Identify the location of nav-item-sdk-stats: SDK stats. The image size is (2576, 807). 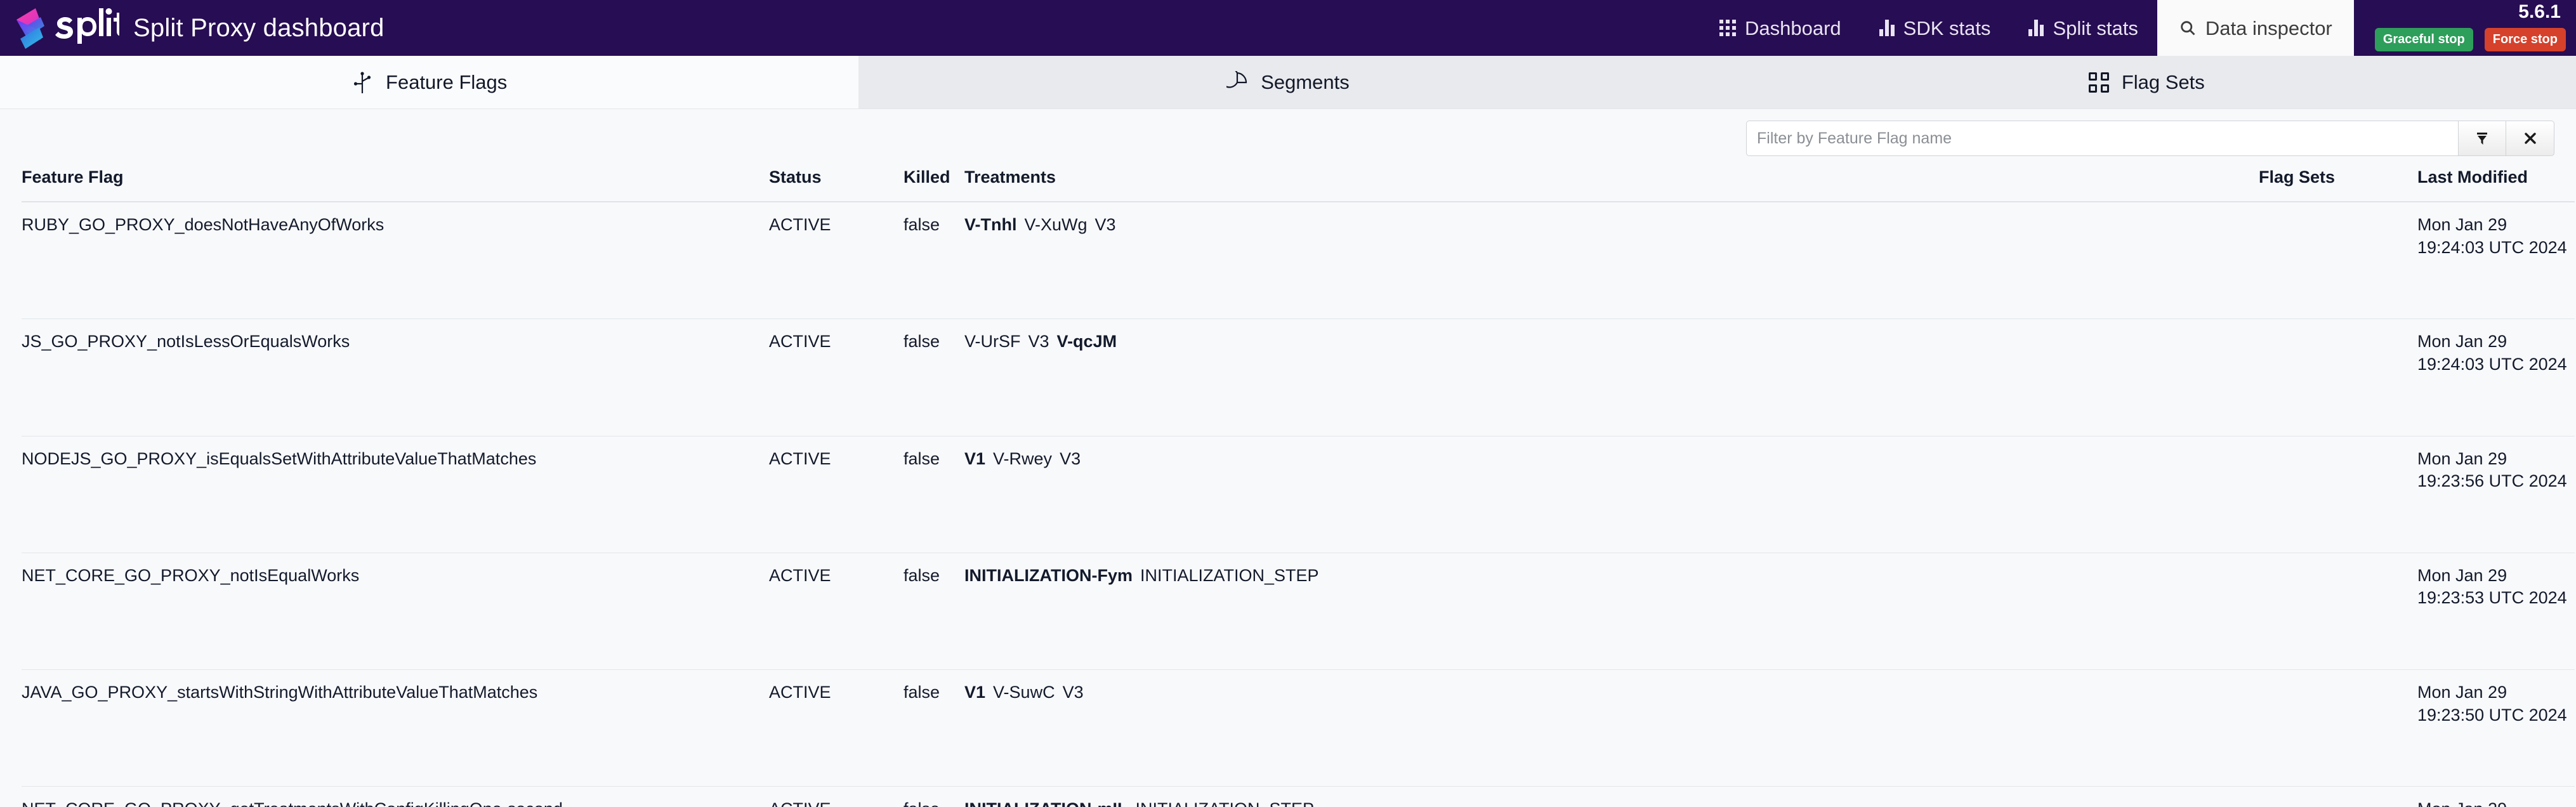
(1935, 28).